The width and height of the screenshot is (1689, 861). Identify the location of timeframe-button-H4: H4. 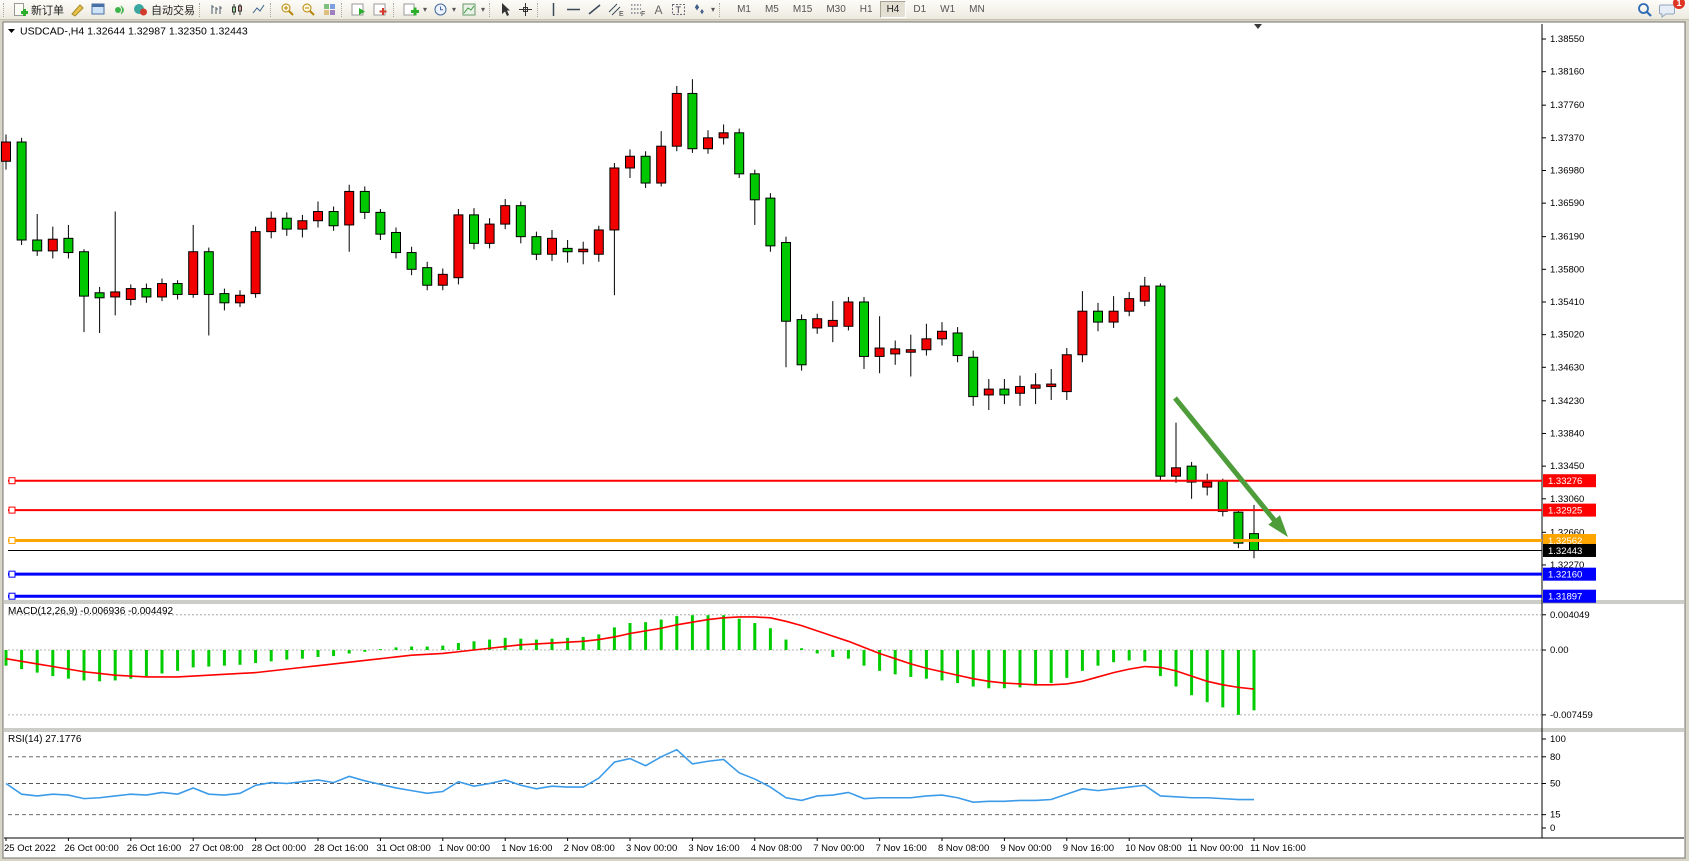
(893, 9).